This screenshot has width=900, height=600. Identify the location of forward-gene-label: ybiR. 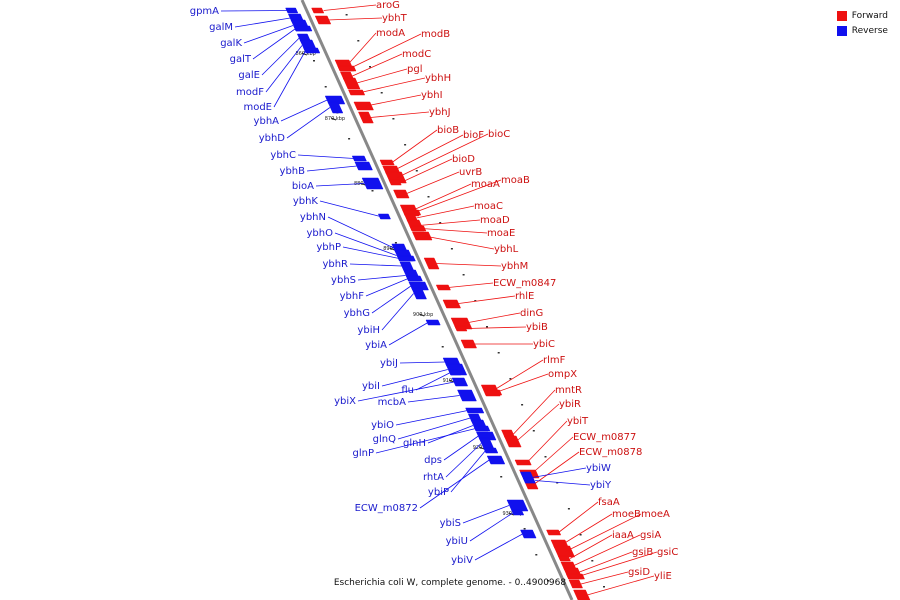
(570, 404).